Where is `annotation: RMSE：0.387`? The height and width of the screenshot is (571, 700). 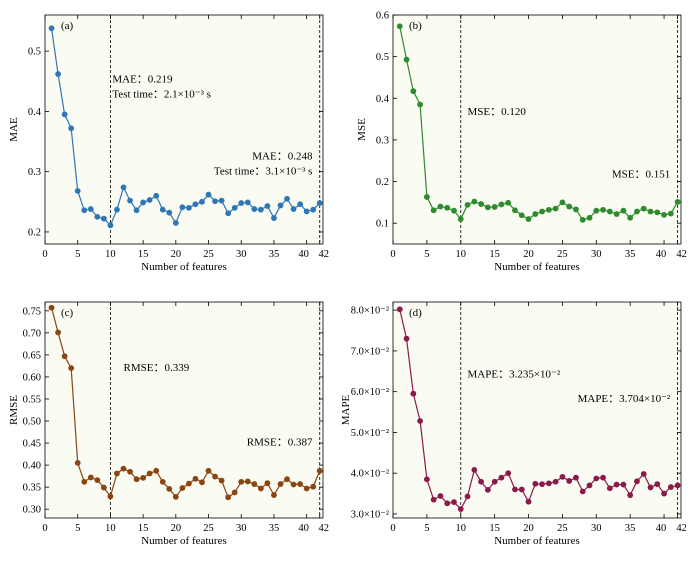 annotation: RMSE：0.387 is located at coordinates (280, 442).